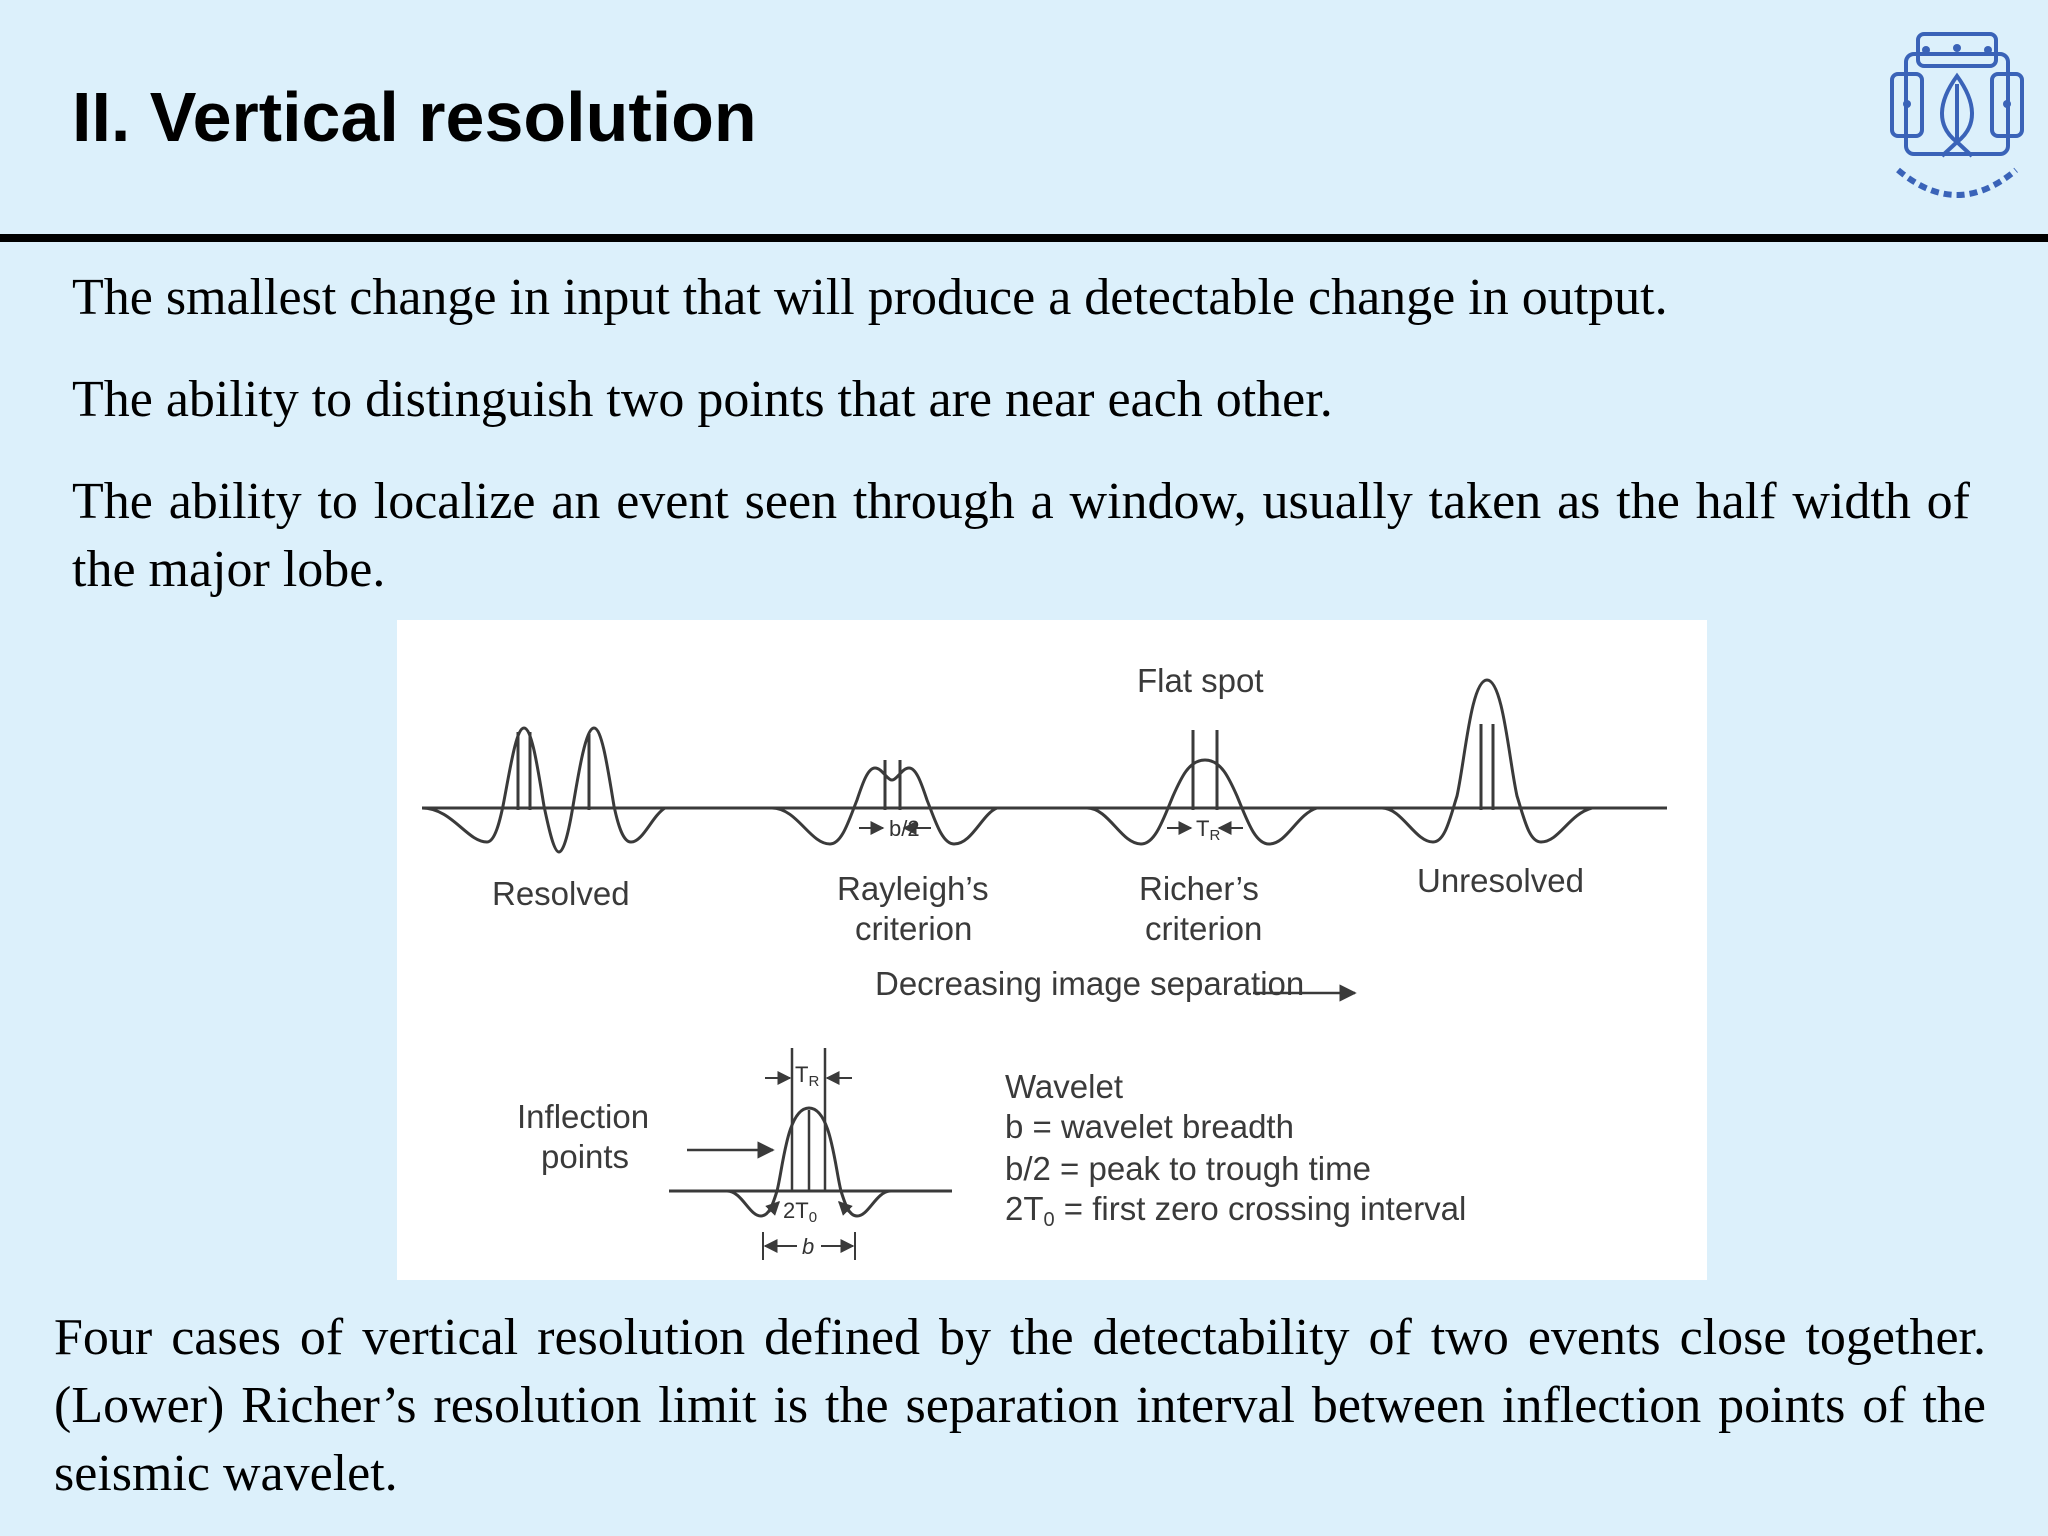  What do you see at coordinates (1089, 983) in the screenshot?
I see `decreasing-separation-label: Decreasing image separation` at bounding box center [1089, 983].